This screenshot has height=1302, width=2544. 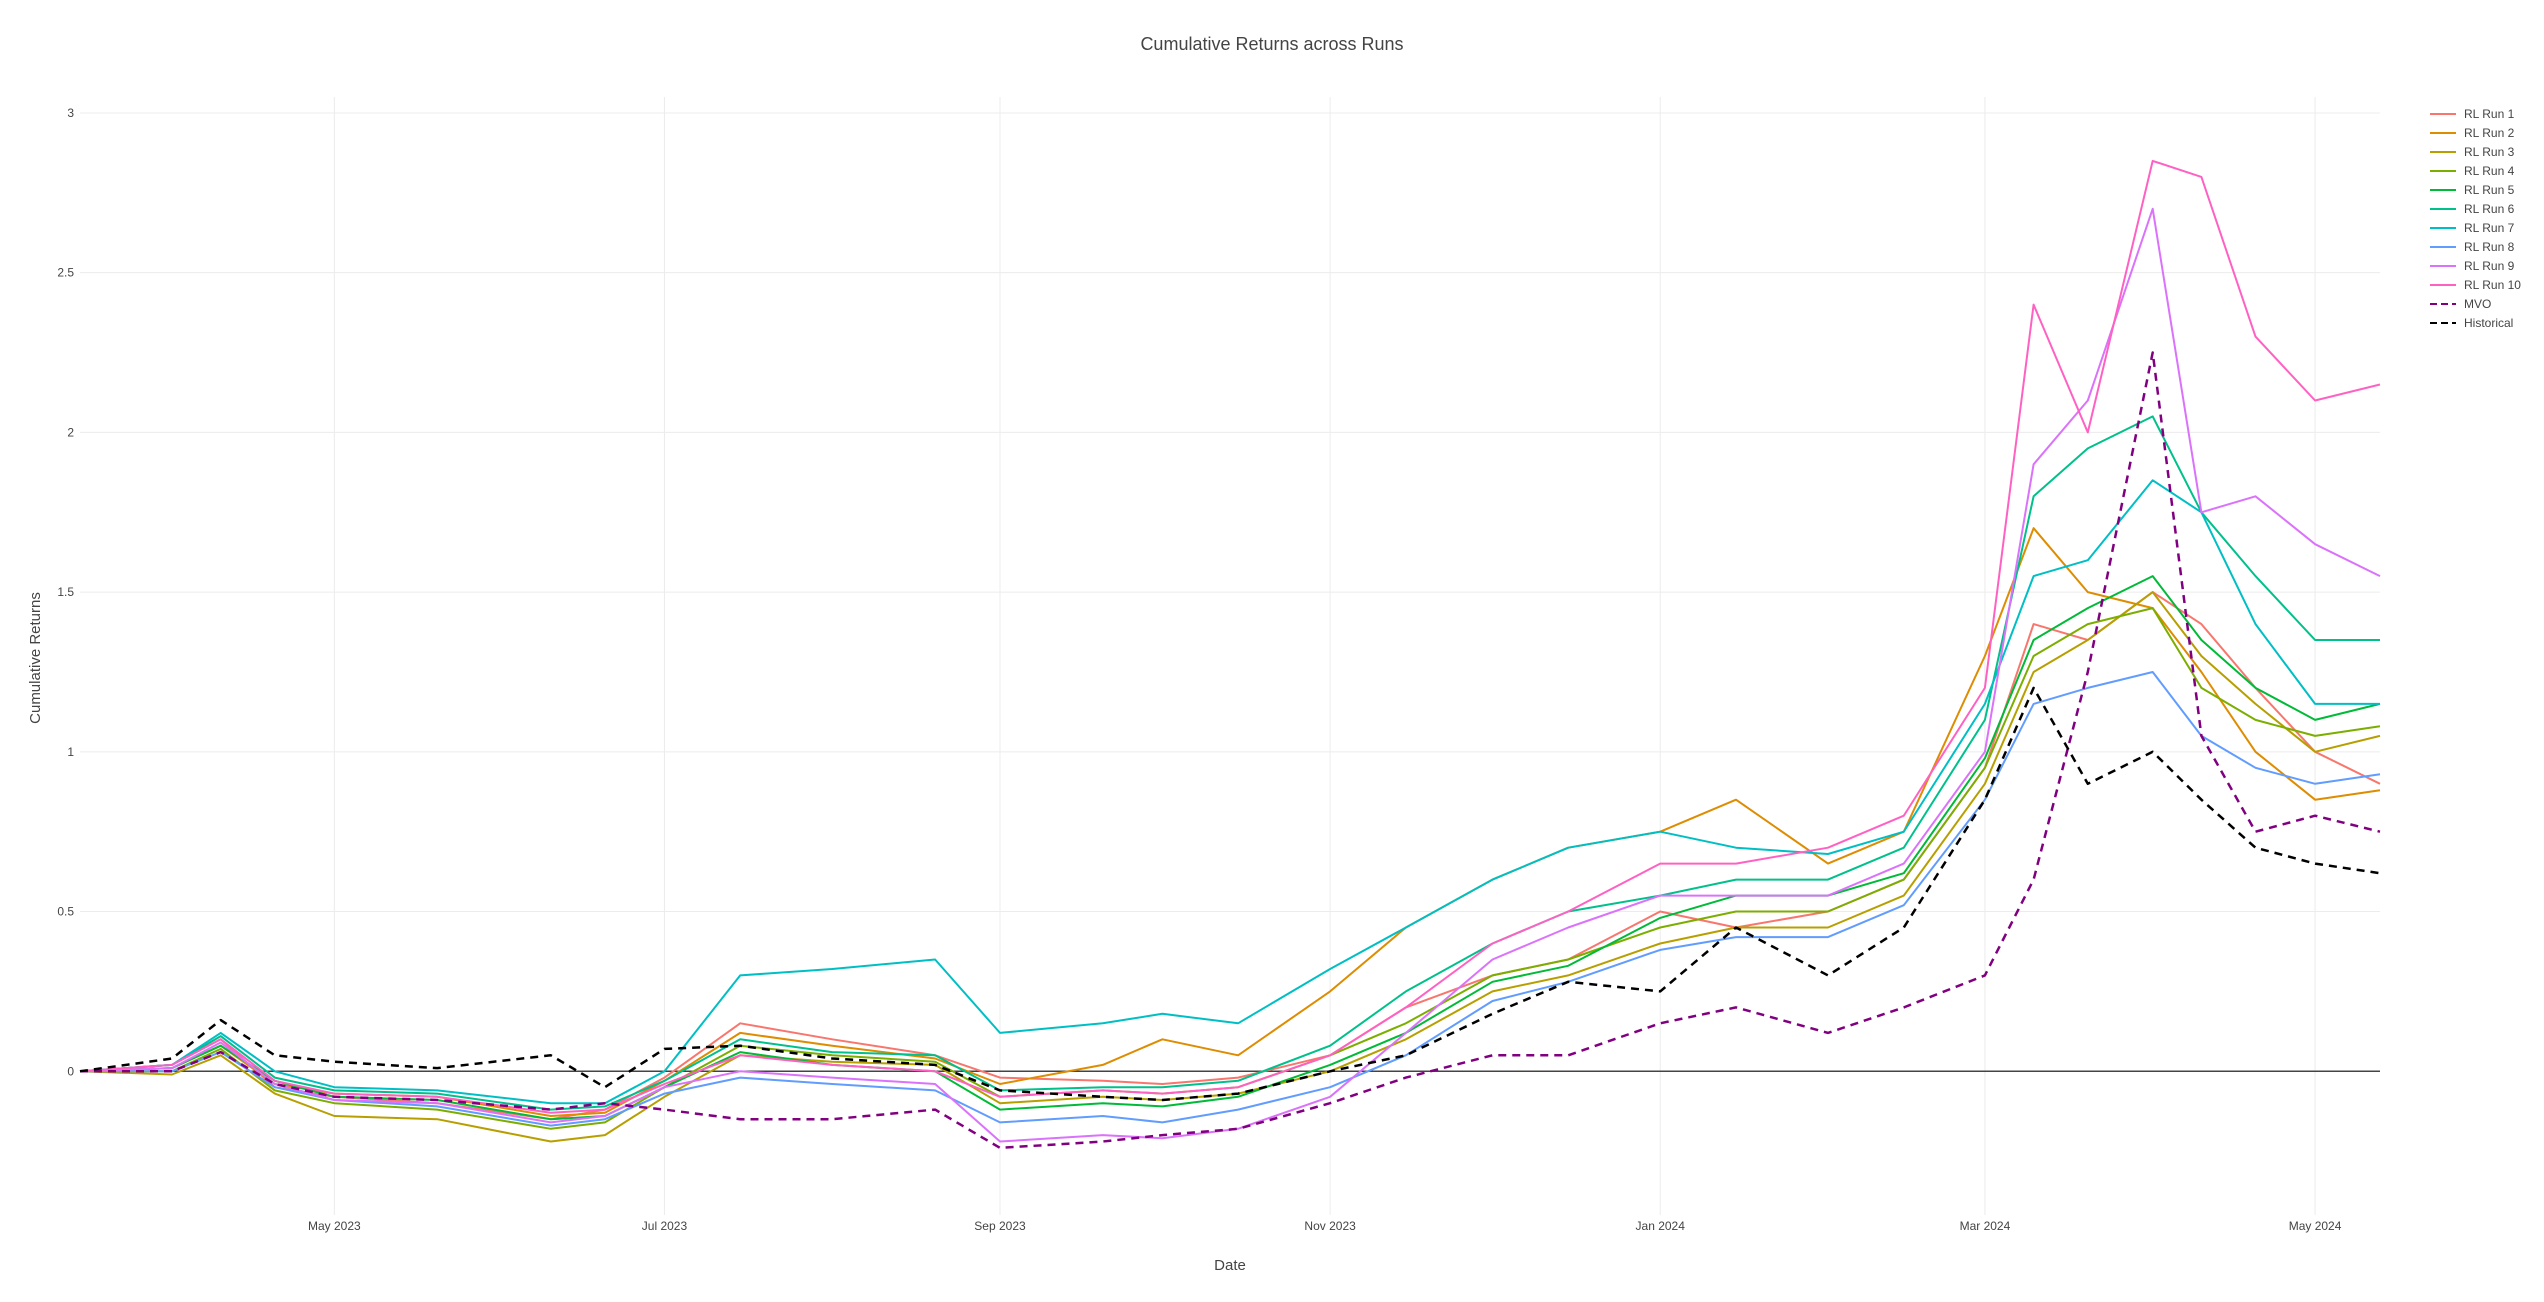 What do you see at coordinates (70, 752) in the screenshot?
I see `y-tick-label: 1` at bounding box center [70, 752].